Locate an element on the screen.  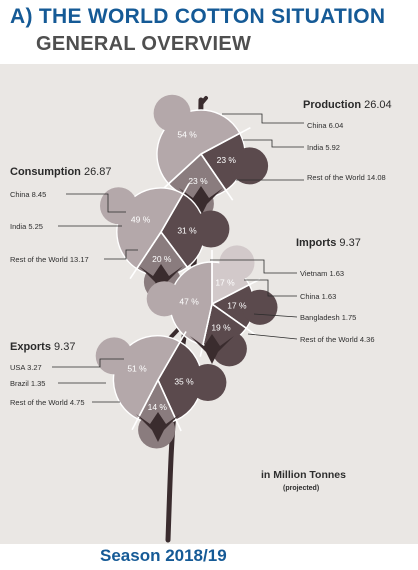
footer: Season 2018/19 is located at coordinates (209, 557).